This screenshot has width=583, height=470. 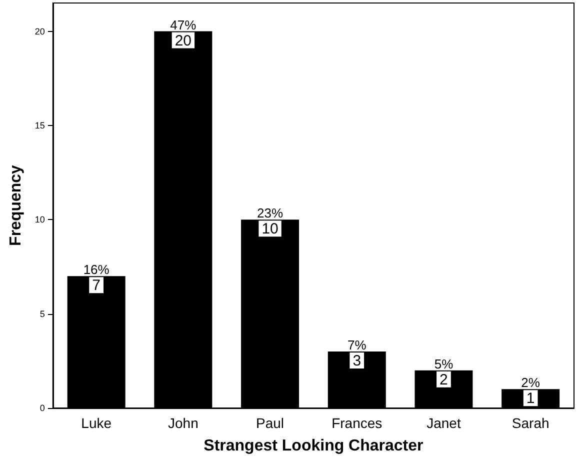 What do you see at coordinates (357, 361) in the screenshot?
I see `data-label: 3` at bounding box center [357, 361].